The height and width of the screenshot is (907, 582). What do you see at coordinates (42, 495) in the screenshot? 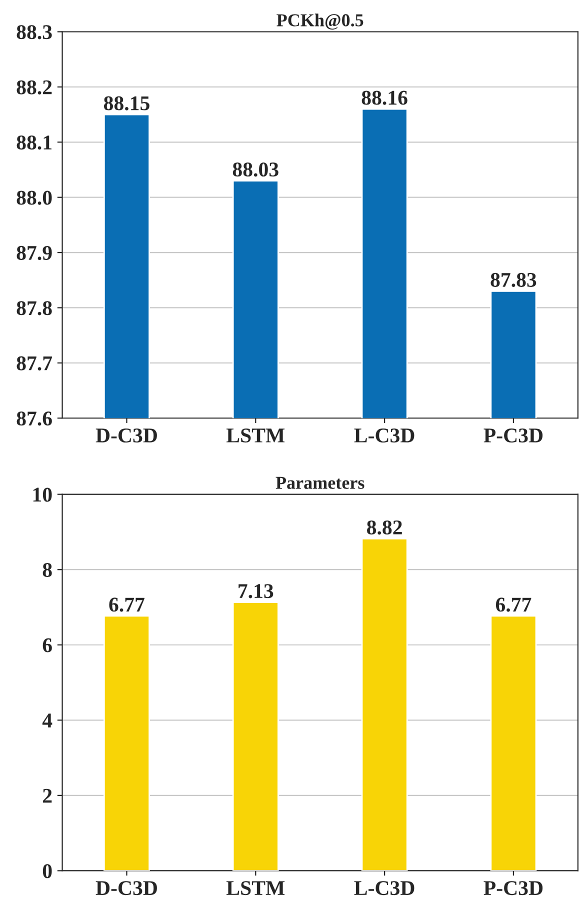
I see `y-tick-label: 10` at bounding box center [42, 495].